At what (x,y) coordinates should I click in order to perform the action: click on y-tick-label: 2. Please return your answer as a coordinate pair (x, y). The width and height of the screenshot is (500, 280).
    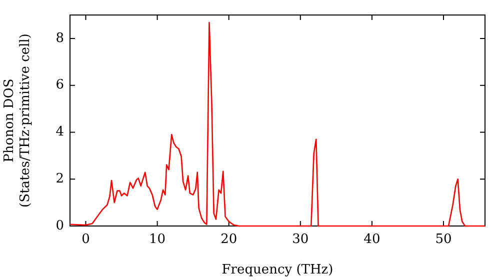
    Looking at the image, I should click on (60, 178).